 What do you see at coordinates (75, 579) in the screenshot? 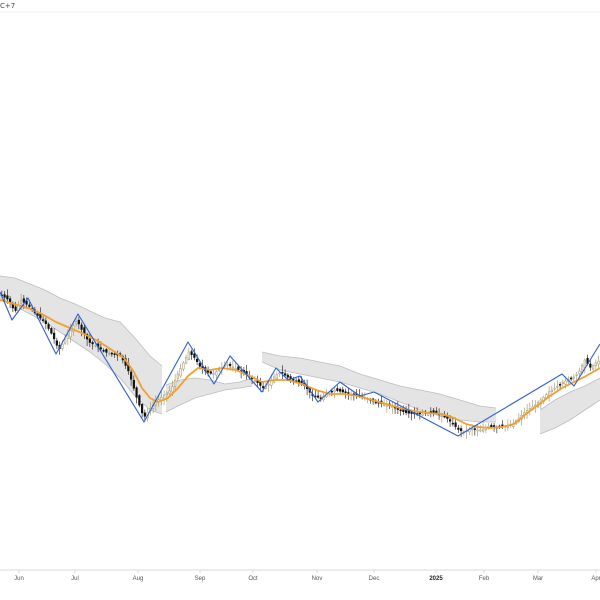
I see `x-tick-label: Jul` at bounding box center [75, 579].